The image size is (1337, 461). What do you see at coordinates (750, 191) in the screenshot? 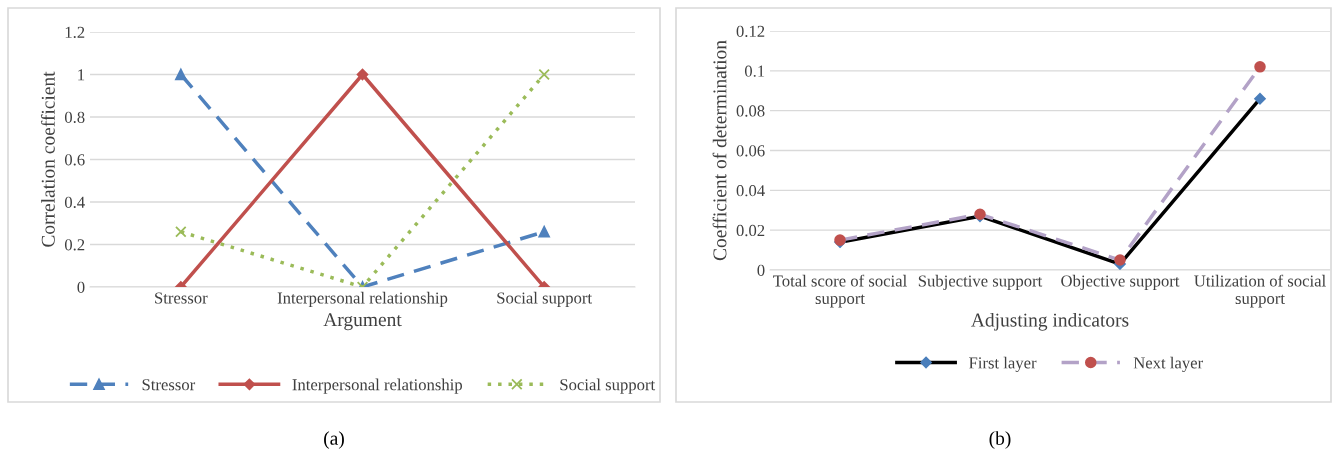
I see `y-tick-label: 0.04` at bounding box center [750, 191].